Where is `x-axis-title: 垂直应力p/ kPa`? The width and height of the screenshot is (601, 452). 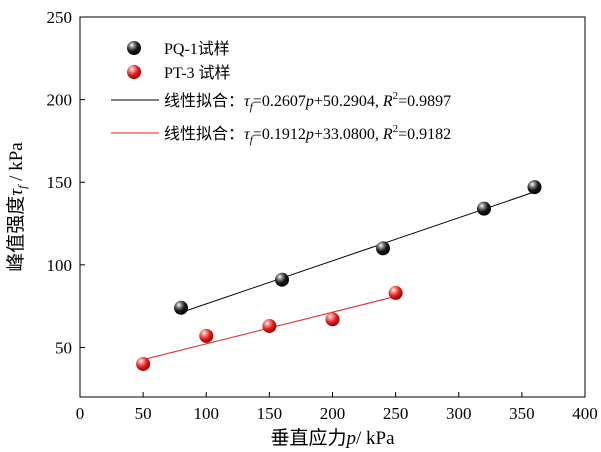
x-axis-title: 垂直应力p/ kPa is located at coordinates (332, 438).